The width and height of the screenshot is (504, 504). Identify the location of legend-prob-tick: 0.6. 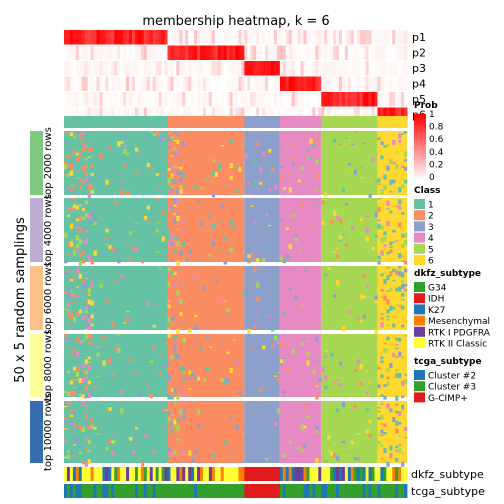
(436, 140).